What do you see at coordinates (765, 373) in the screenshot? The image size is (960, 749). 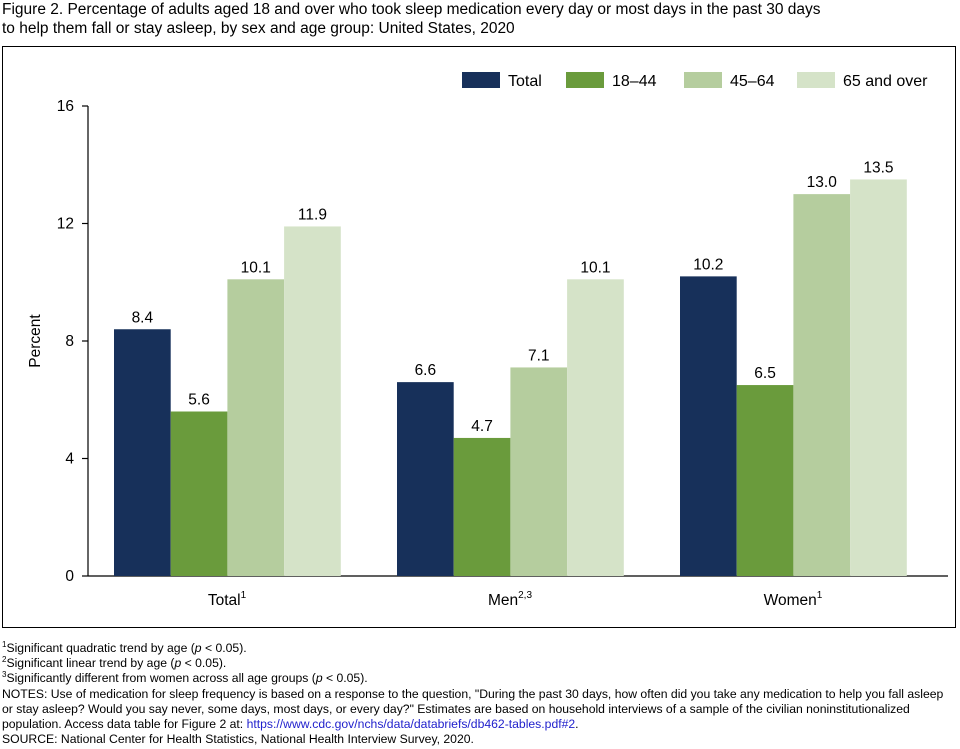 I see `data-label-2-1: 6.5` at bounding box center [765, 373].